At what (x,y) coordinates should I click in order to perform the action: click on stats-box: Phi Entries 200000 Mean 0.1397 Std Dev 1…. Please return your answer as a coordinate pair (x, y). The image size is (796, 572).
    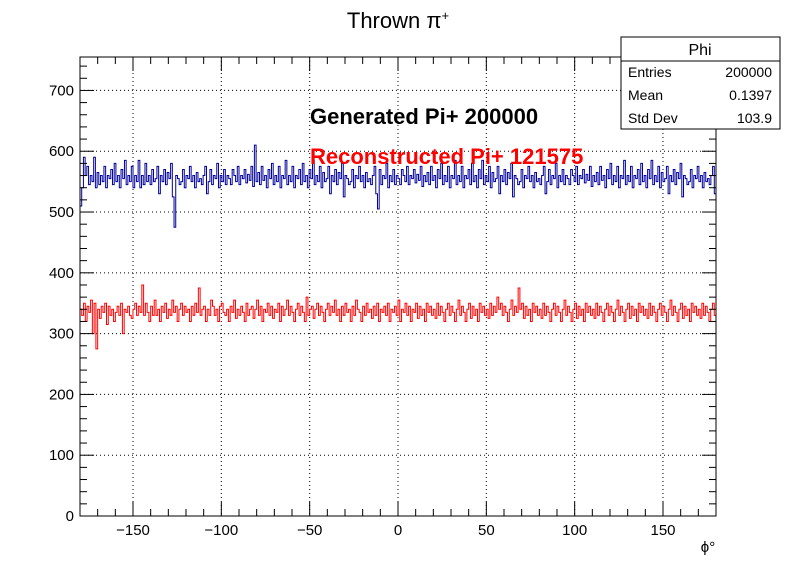
    Looking at the image, I should click on (700, 83).